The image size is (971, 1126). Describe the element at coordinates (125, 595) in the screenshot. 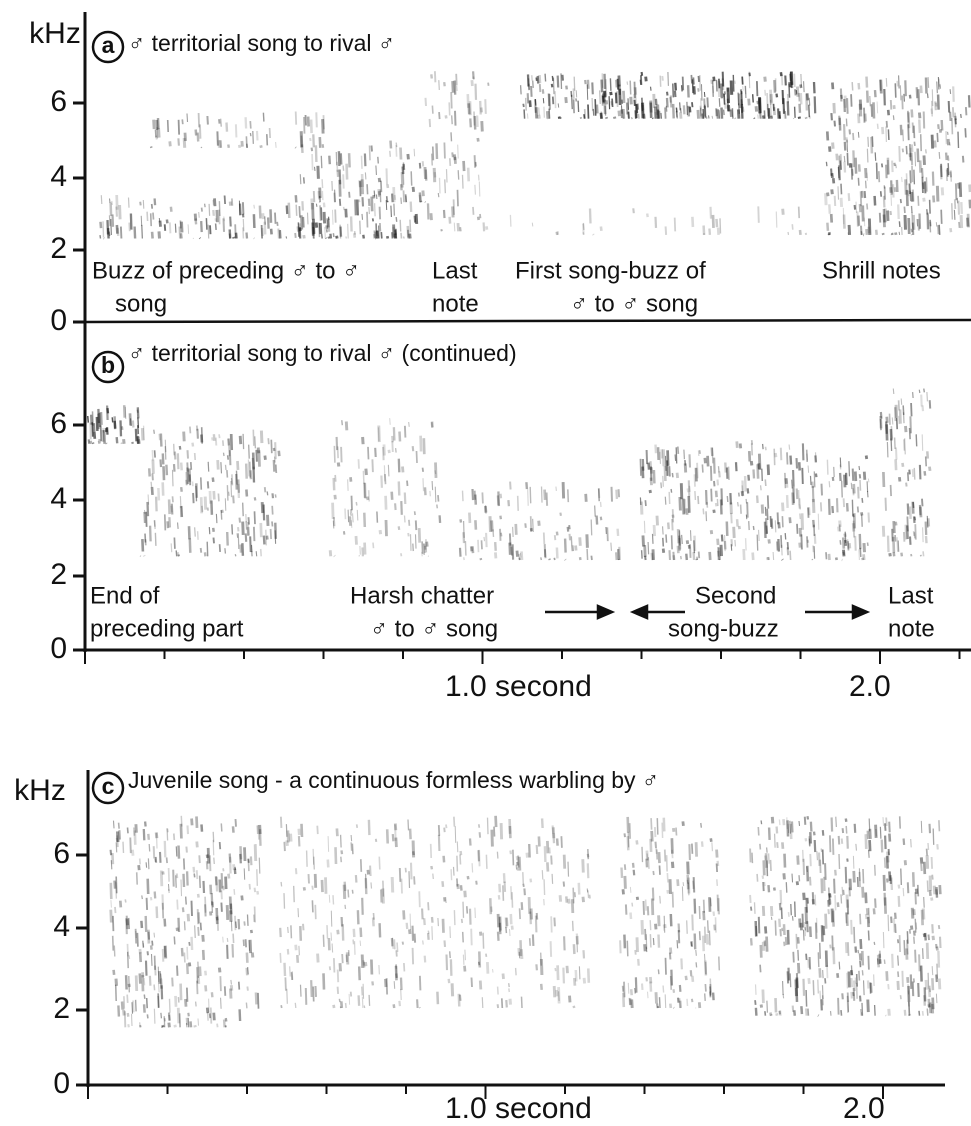

I see `annotation: End of` at that location.